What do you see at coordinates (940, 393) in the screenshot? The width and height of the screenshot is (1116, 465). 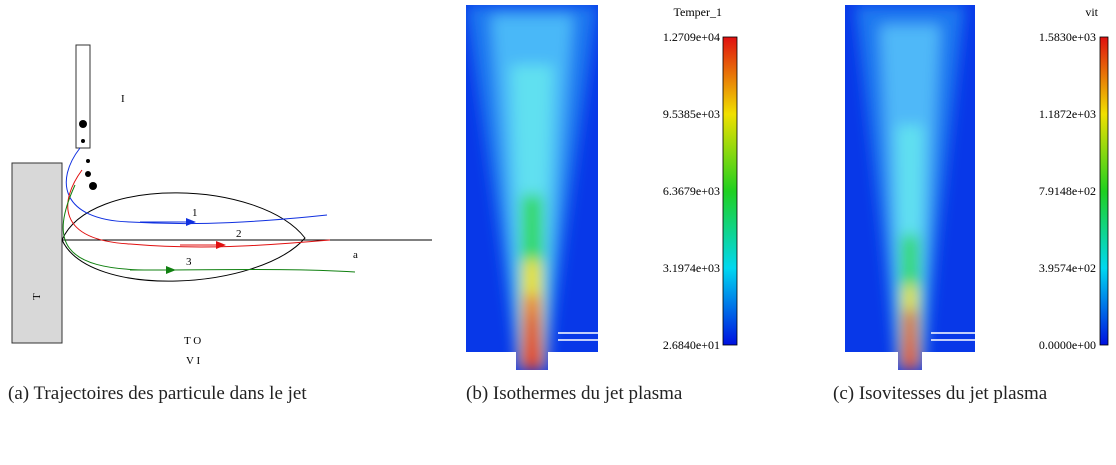 I see `caption: (c) Isovitesses du jet plasma` at bounding box center [940, 393].